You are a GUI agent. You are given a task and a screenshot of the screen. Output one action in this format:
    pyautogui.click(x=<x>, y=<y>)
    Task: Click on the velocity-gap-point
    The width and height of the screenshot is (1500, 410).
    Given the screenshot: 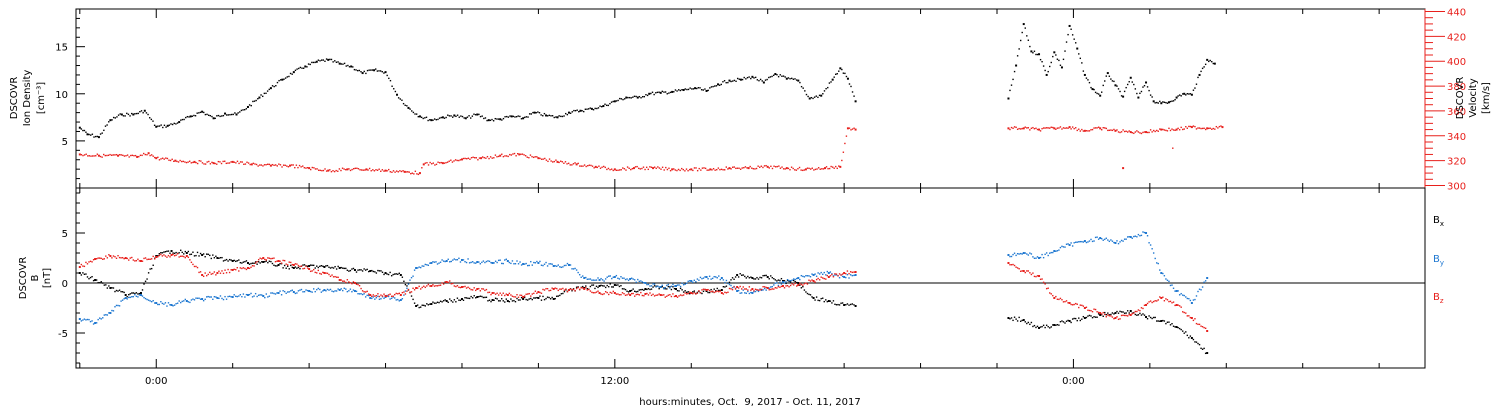 What is the action you would take?
    pyautogui.click(x=1130, y=132)
    